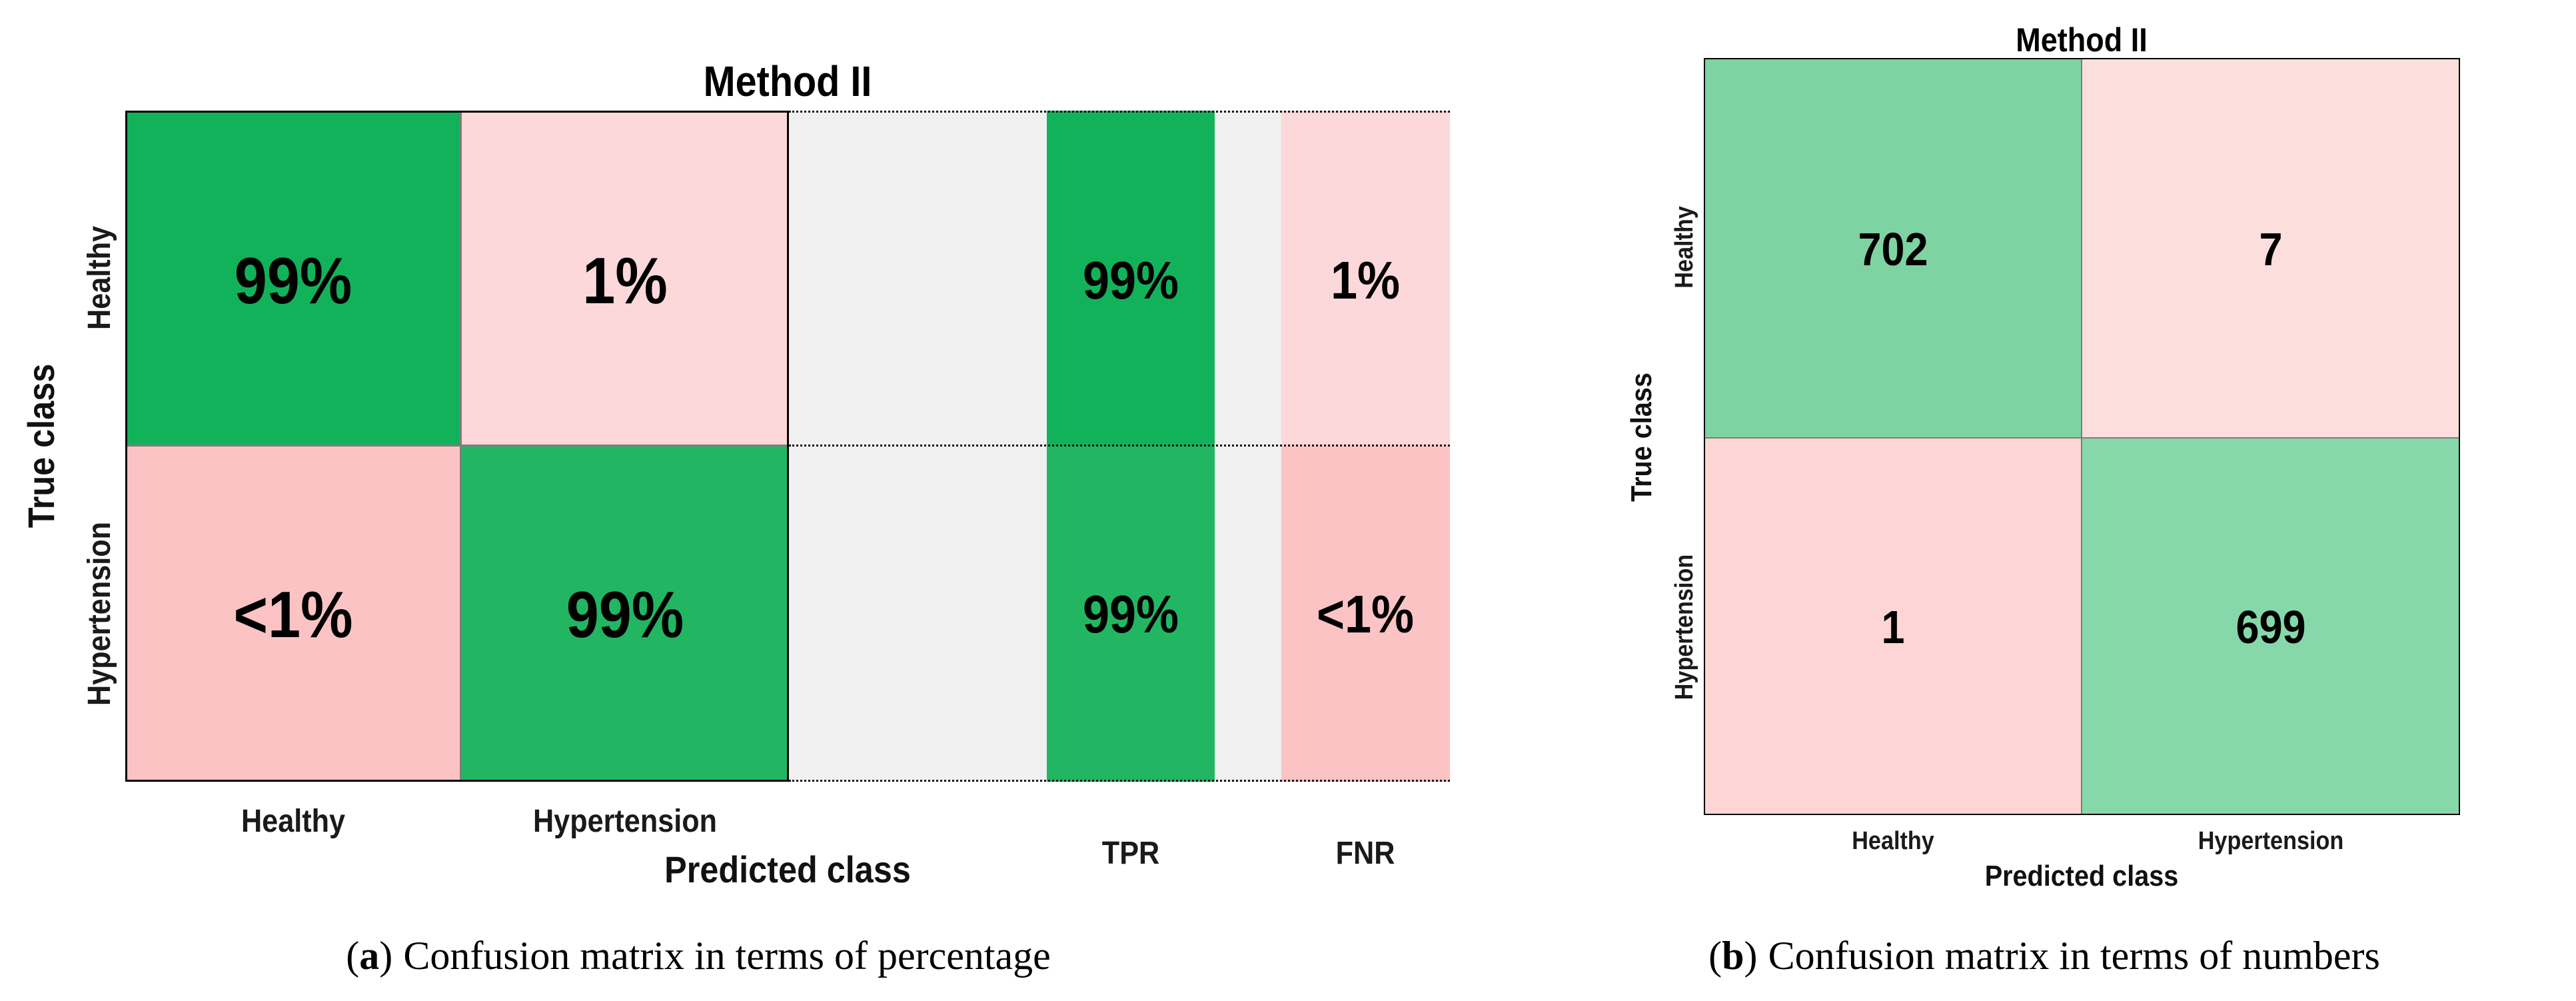 This screenshot has height=1001, width=2576. I want to click on fnr-cell-hypertension, so click(1365, 614).